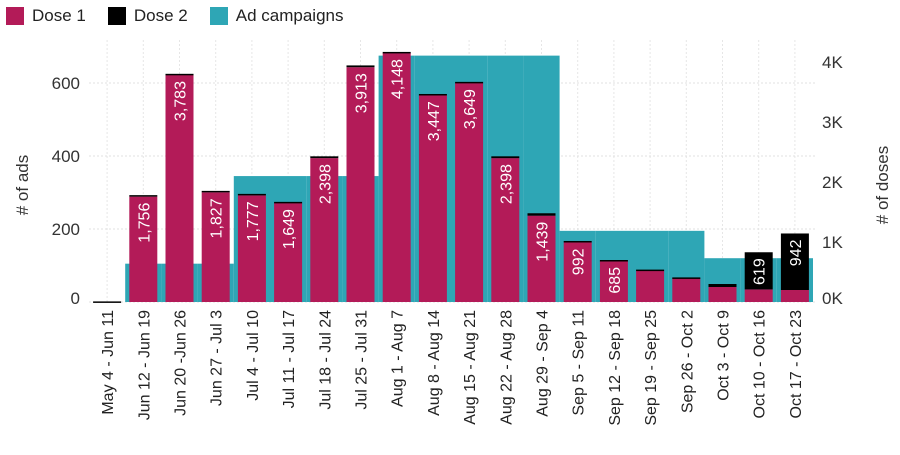  I want to click on y-tick-left: 400, so click(66, 156).